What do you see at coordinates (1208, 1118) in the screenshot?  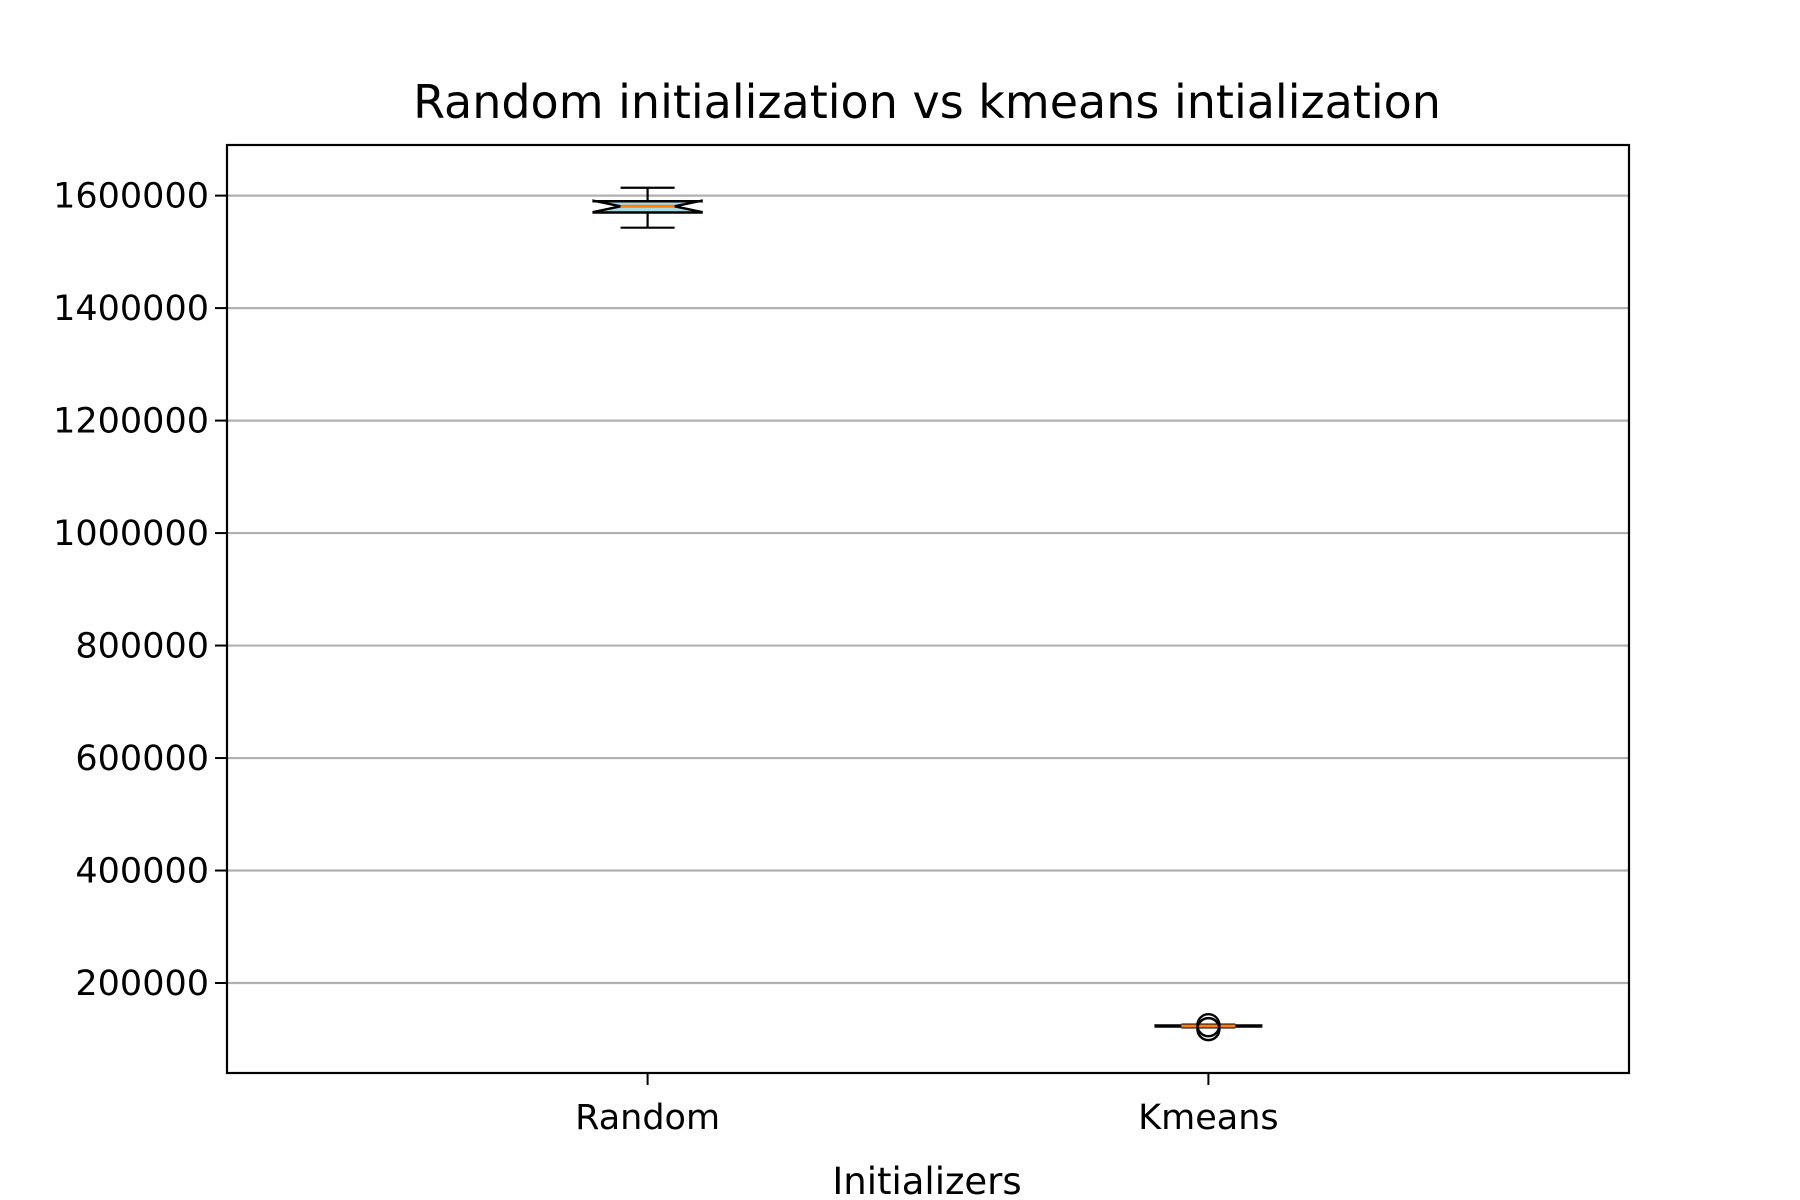 I see `x-tick-label: Kmeans` at bounding box center [1208, 1118].